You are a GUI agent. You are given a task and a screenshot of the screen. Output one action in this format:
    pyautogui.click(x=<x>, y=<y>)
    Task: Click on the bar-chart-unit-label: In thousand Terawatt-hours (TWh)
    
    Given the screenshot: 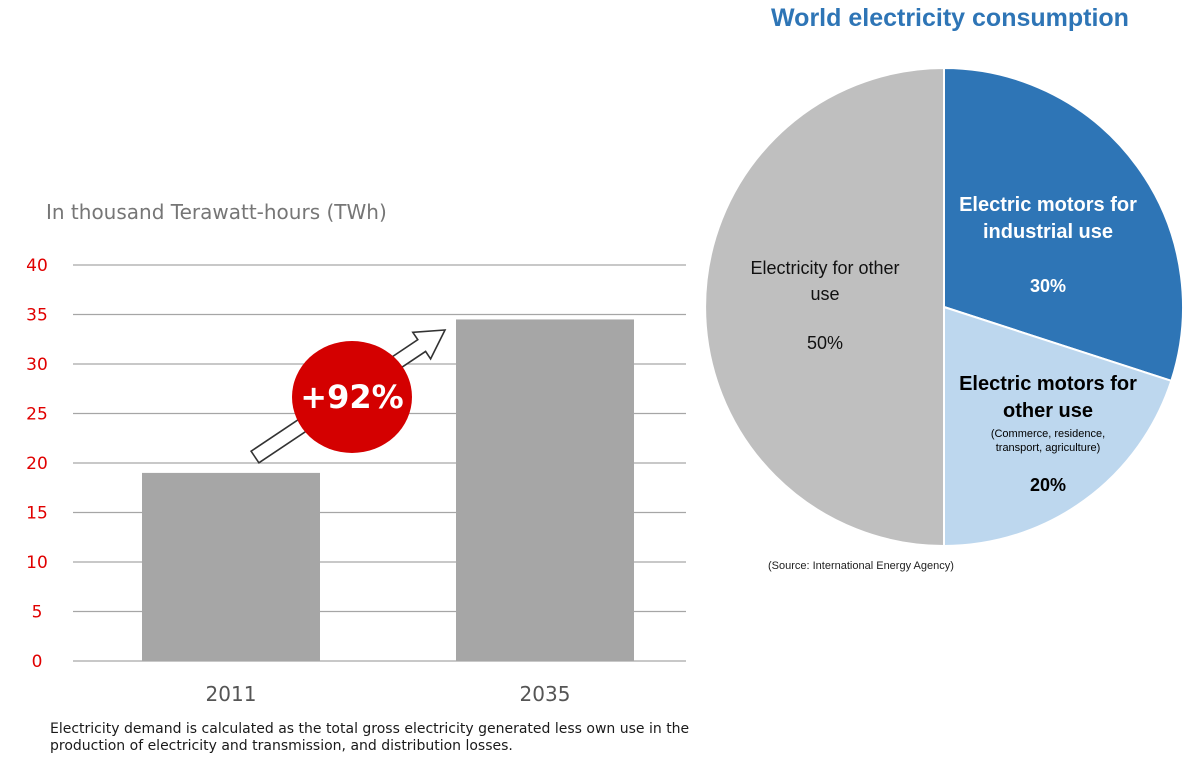 What is the action you would take?
    pyautogui.click(x=216, y=212)
    